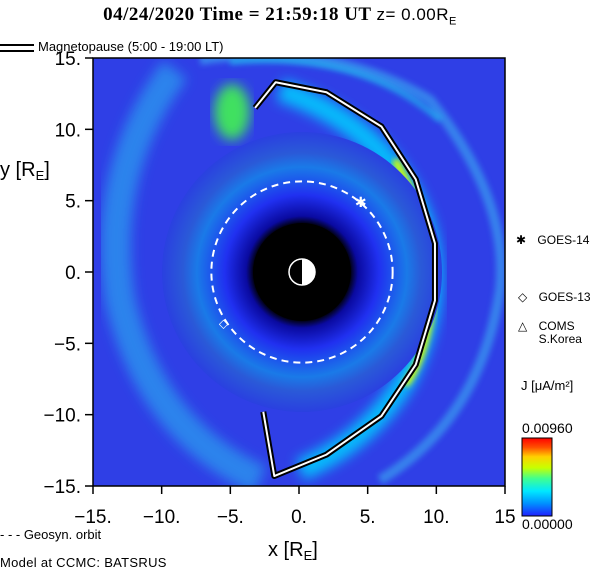 The width and height of the screenshot is (616, 574). I want to click on y-tick-label: 0., so click(73, 273).